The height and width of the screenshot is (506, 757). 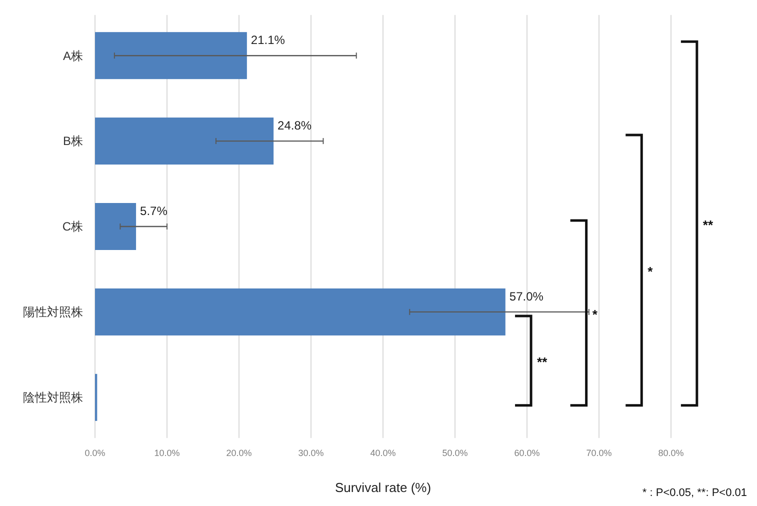 I want to click on x-tick-label: 70.0%, so click(x=599, y=453).